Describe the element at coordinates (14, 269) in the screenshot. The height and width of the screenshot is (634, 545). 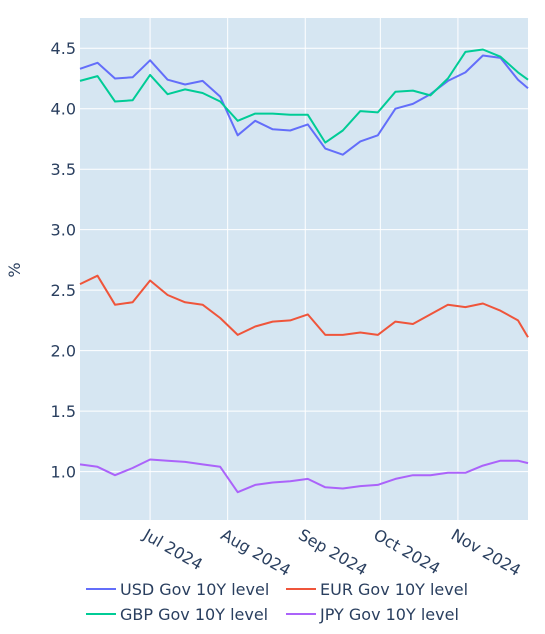
I see `y-axis-label: %` at that location.